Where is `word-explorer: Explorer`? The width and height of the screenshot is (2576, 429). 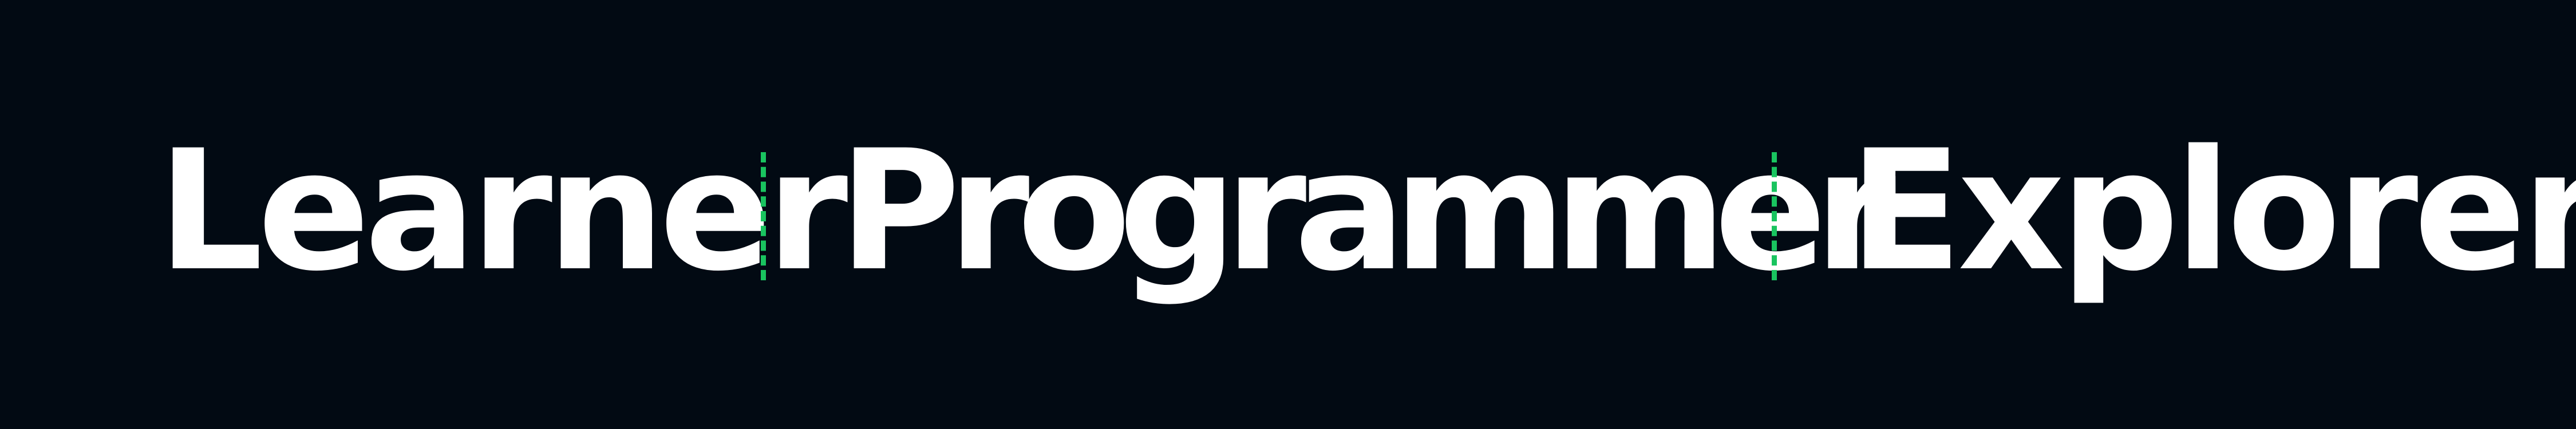
word-explorer: Explorer is located at coordinates (2212, 211).